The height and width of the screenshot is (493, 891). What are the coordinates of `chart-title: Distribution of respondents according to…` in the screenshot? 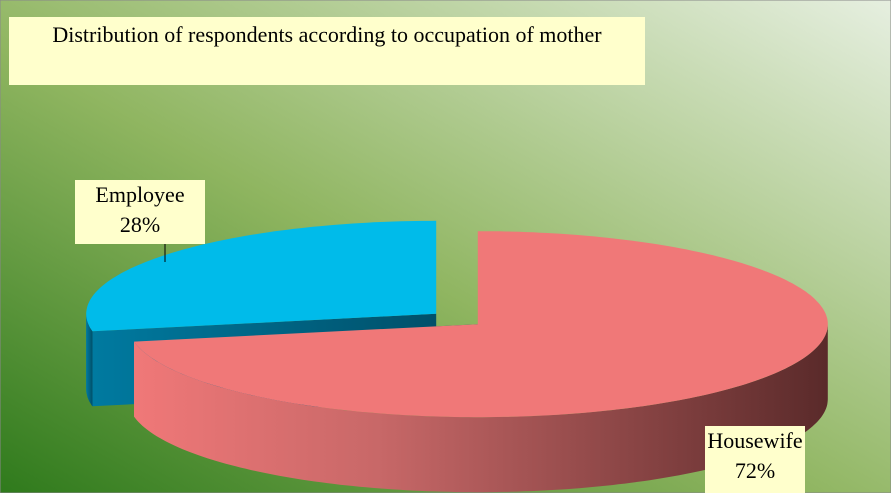 It's located at (327, 51).